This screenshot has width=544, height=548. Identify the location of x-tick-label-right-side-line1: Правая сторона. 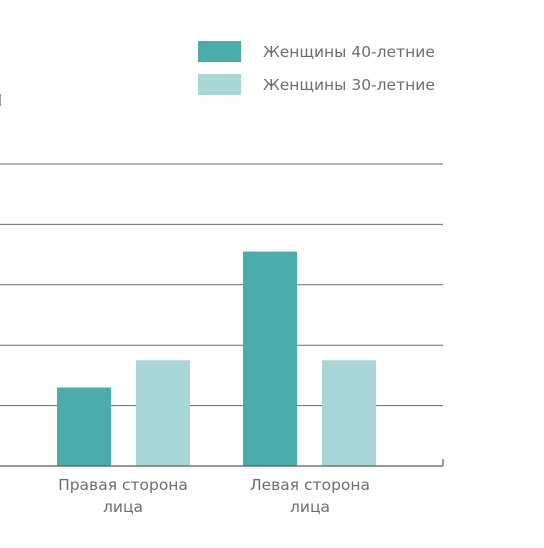
(123, 485).